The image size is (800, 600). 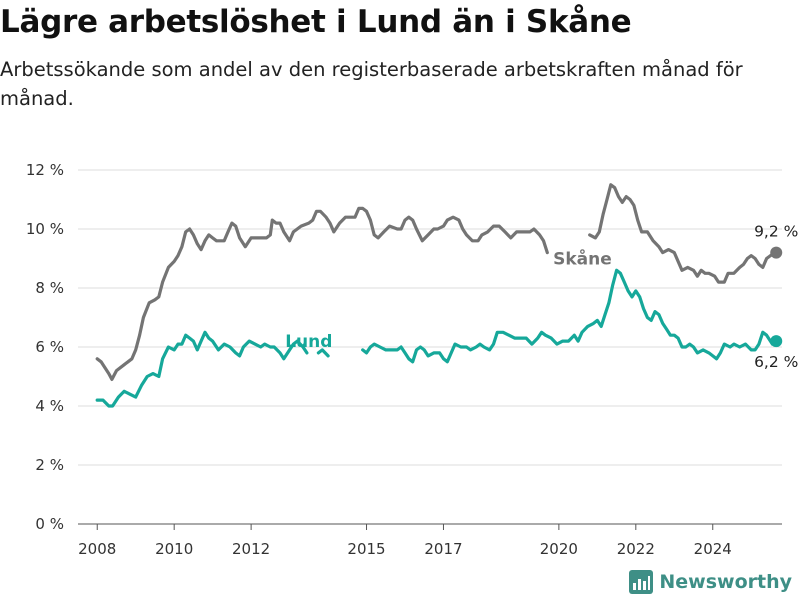 What do you see at coordinates (776, 252) in the screenshot?
I see `series-endpoint-skane` at bounding box center [776, 252].